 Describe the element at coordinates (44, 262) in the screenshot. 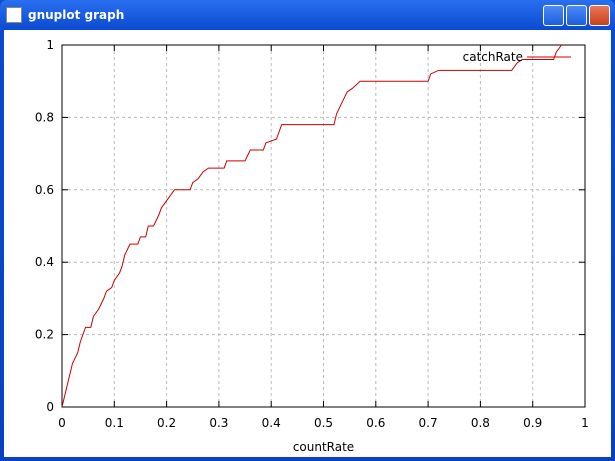

I see `y-tick-label: 0.4` at that location.